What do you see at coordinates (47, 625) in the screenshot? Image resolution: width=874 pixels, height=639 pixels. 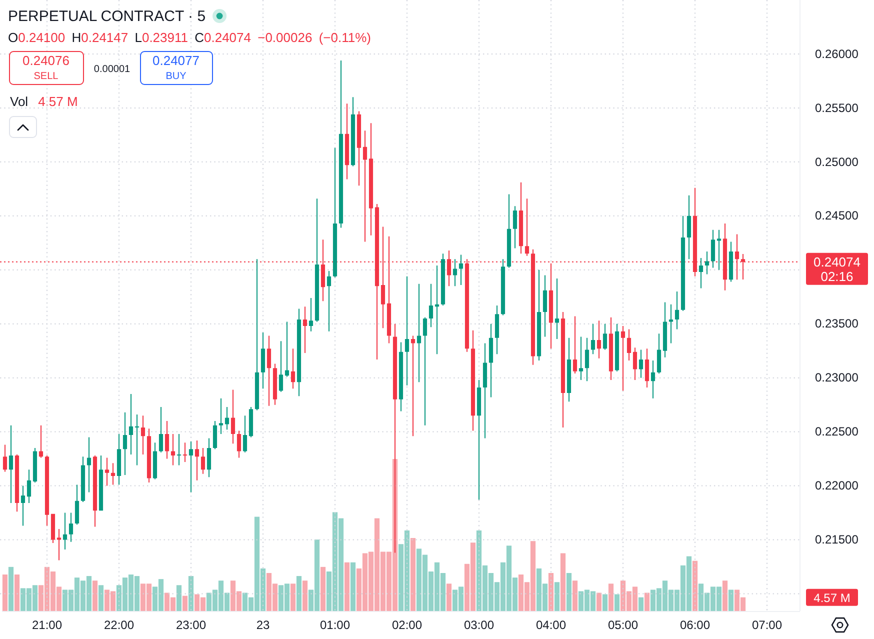 I see `x-tick-label: 21:00` at bounding box center [47, 625].